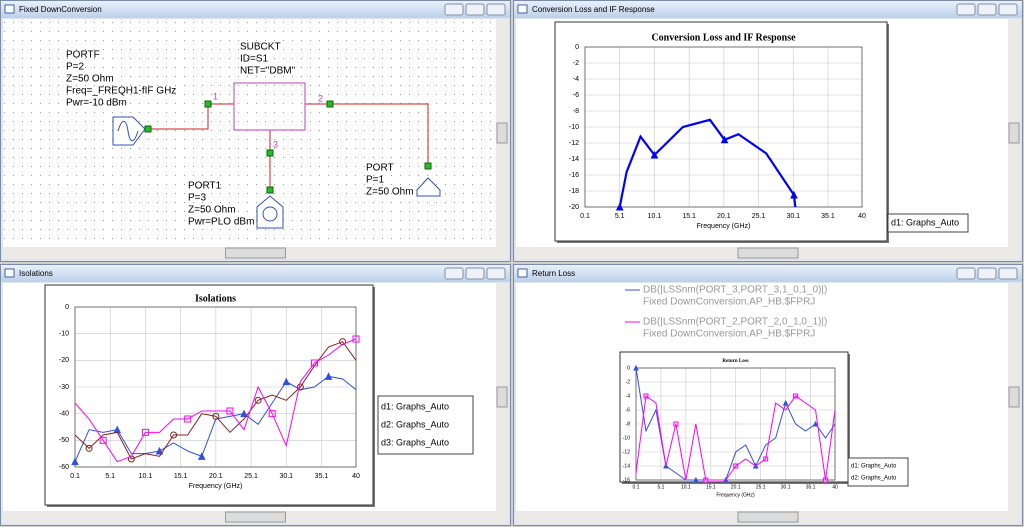  What do you see at coordinates (268, 71) in the screenshot?
I see `schematic-label: NET="DBM"` at bounding box center [268, 71].